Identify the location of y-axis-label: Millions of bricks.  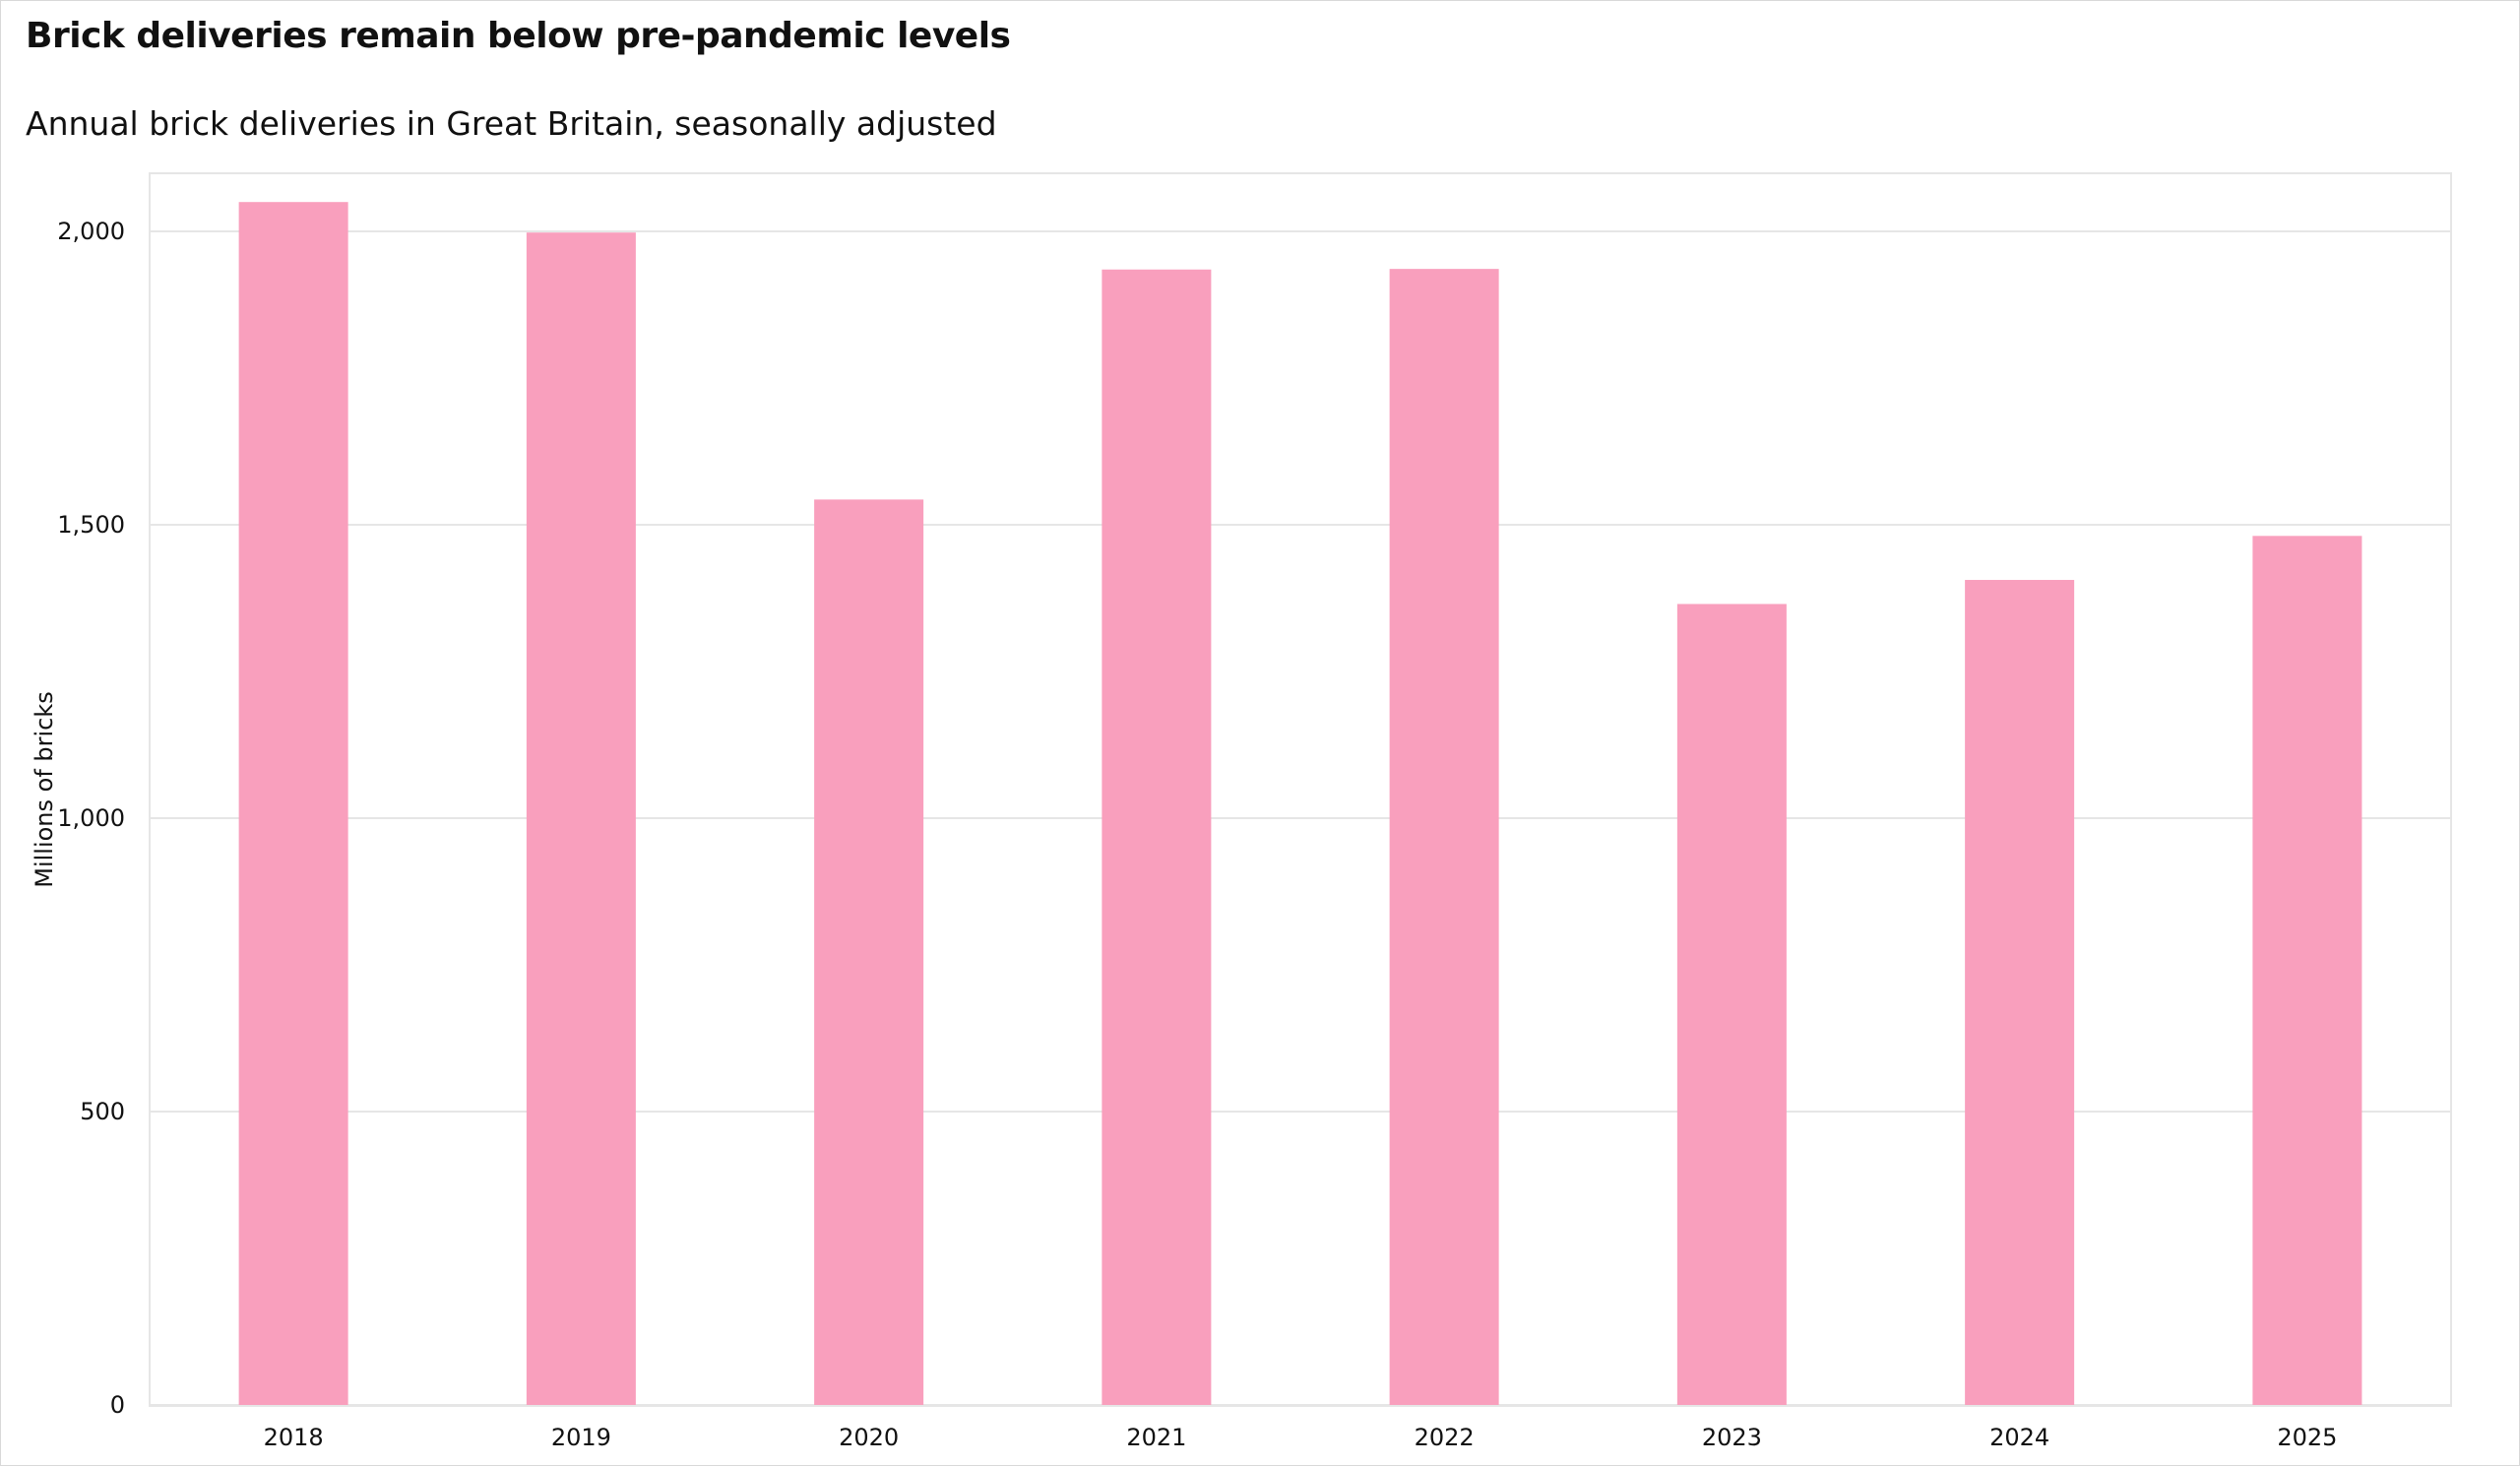
(44, 790).